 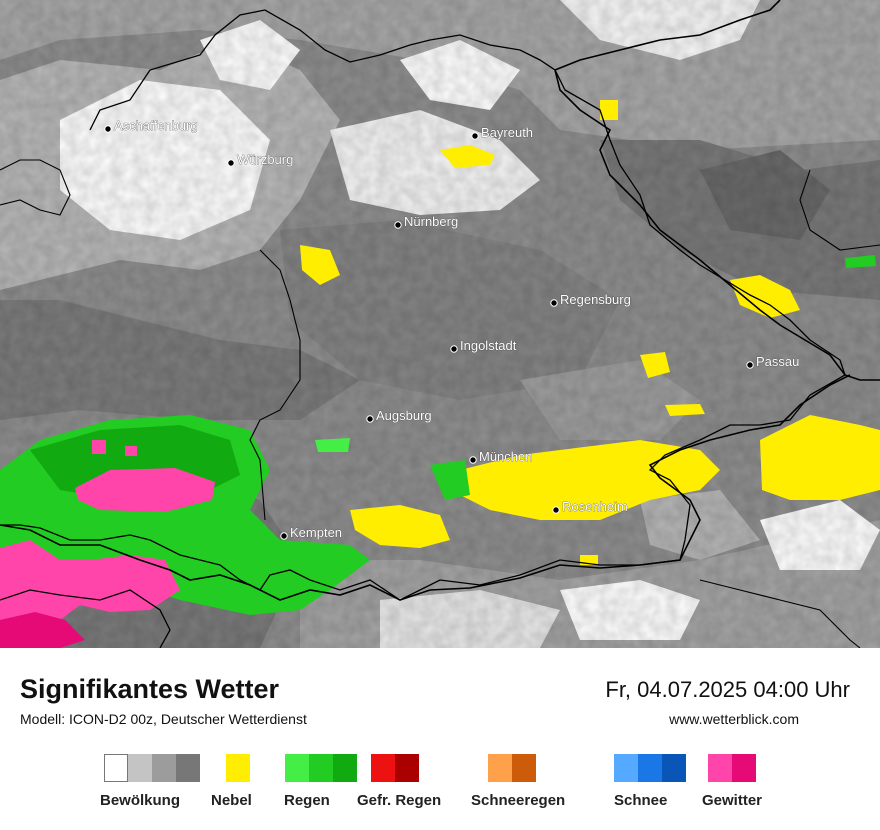 What do you see at coordinates (431, 221) in the screenshot?
I see `city-label: Nürnberg` at bounding box center [431, 221].